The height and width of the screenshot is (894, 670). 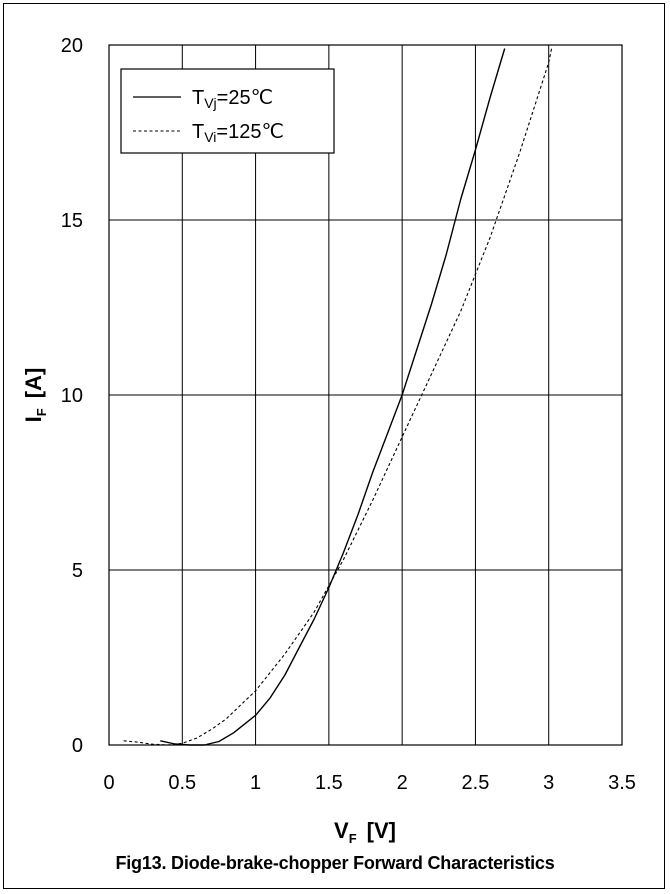 What do you see at coordinates (182, 783) in the screenshot?
I see `x-tick-label: 0.5` at bounding box center [182, 783].